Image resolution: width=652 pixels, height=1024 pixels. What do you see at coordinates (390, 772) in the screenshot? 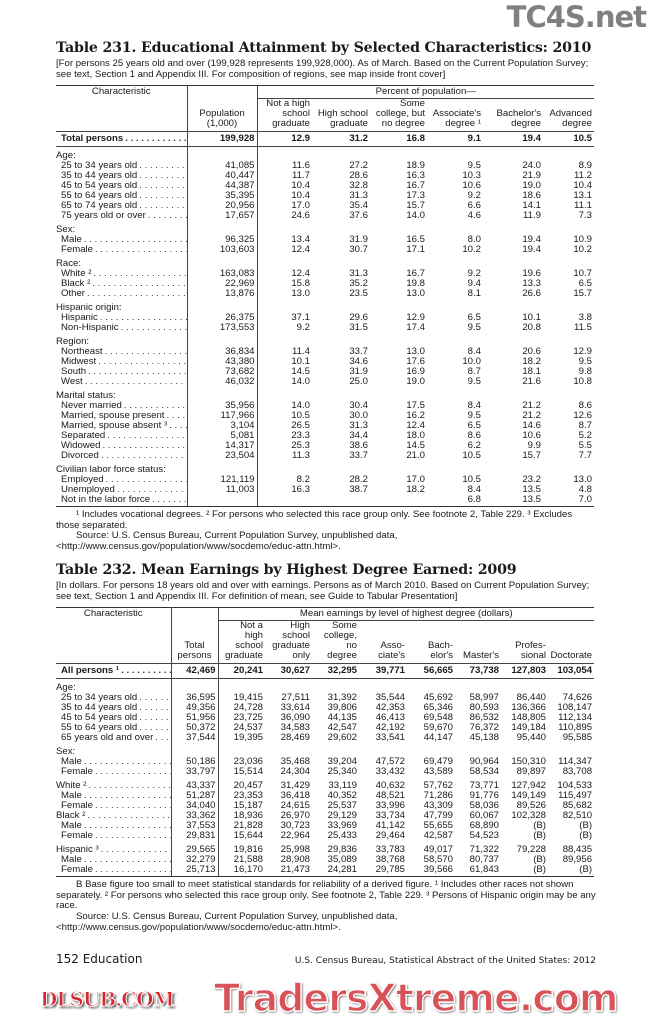
I see `cell-value: 33,432` at bounding box center [390, 772].